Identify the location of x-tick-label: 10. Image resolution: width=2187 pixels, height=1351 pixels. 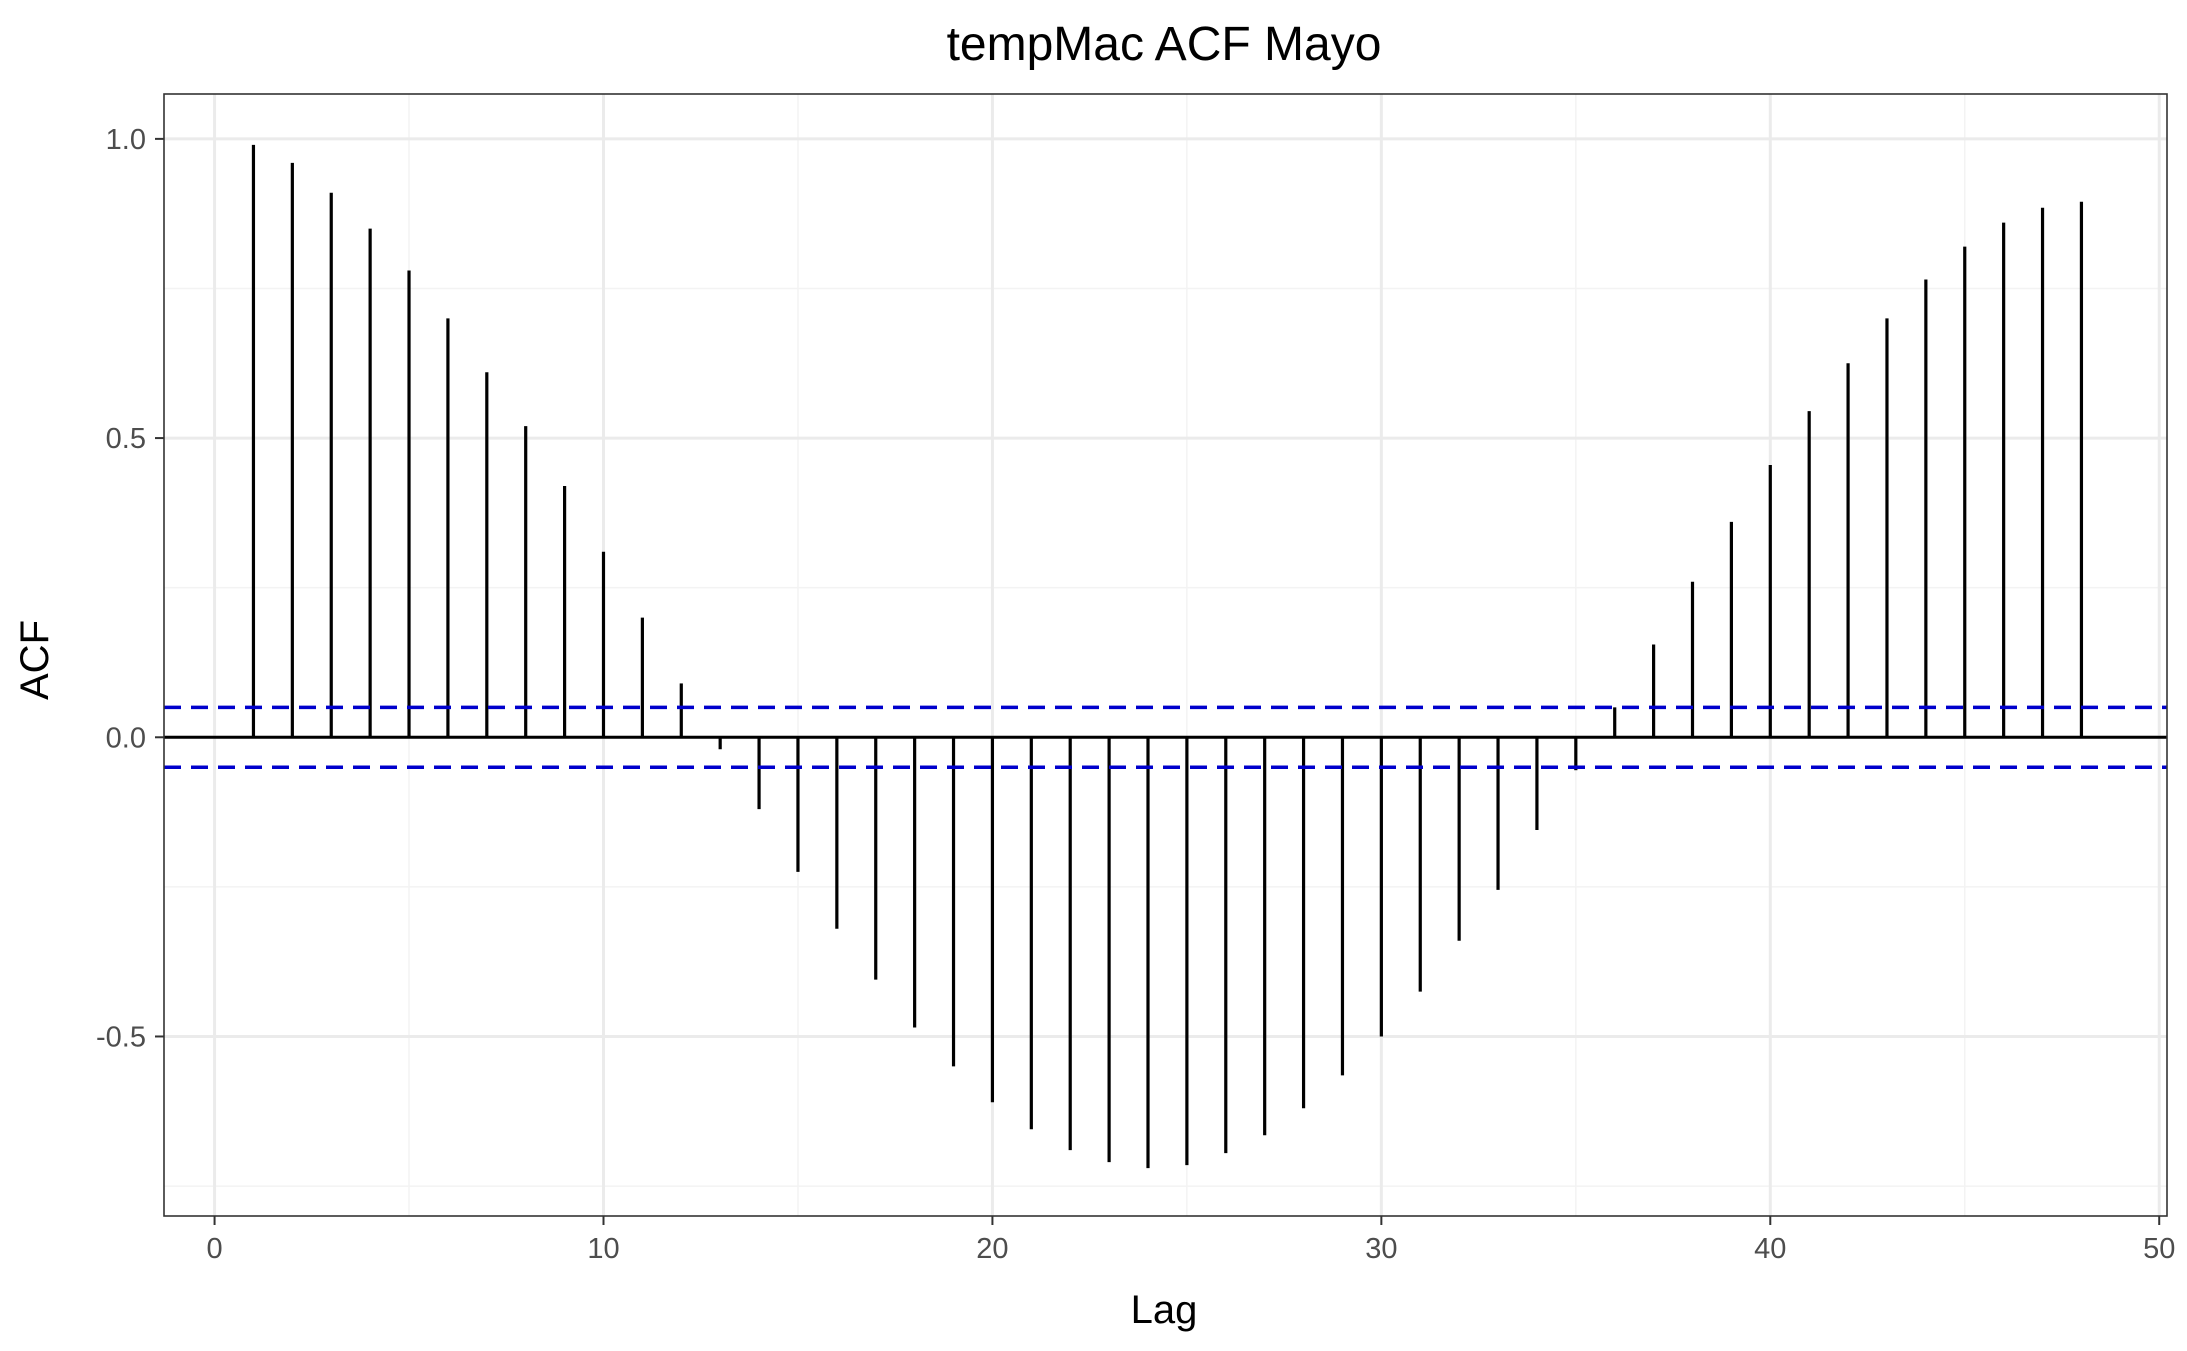
(603, 1249).